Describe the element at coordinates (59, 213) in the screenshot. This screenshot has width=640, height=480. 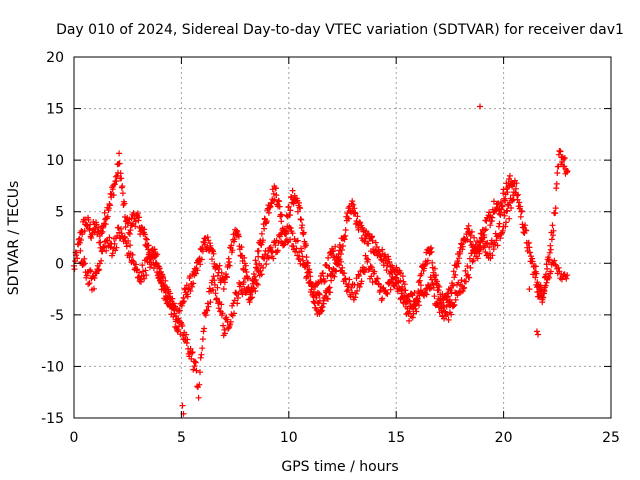
I see `y-tick-label: 5` at that location.